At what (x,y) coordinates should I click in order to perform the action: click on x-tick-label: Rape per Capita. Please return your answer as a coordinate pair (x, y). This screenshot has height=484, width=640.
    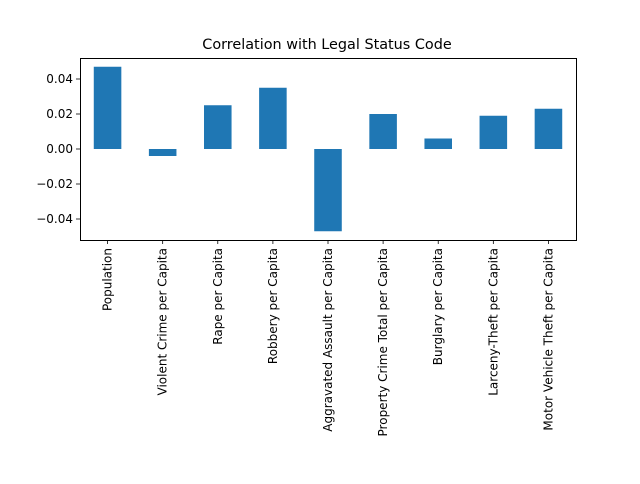
    Looking at the image, I should click on (218, 296).